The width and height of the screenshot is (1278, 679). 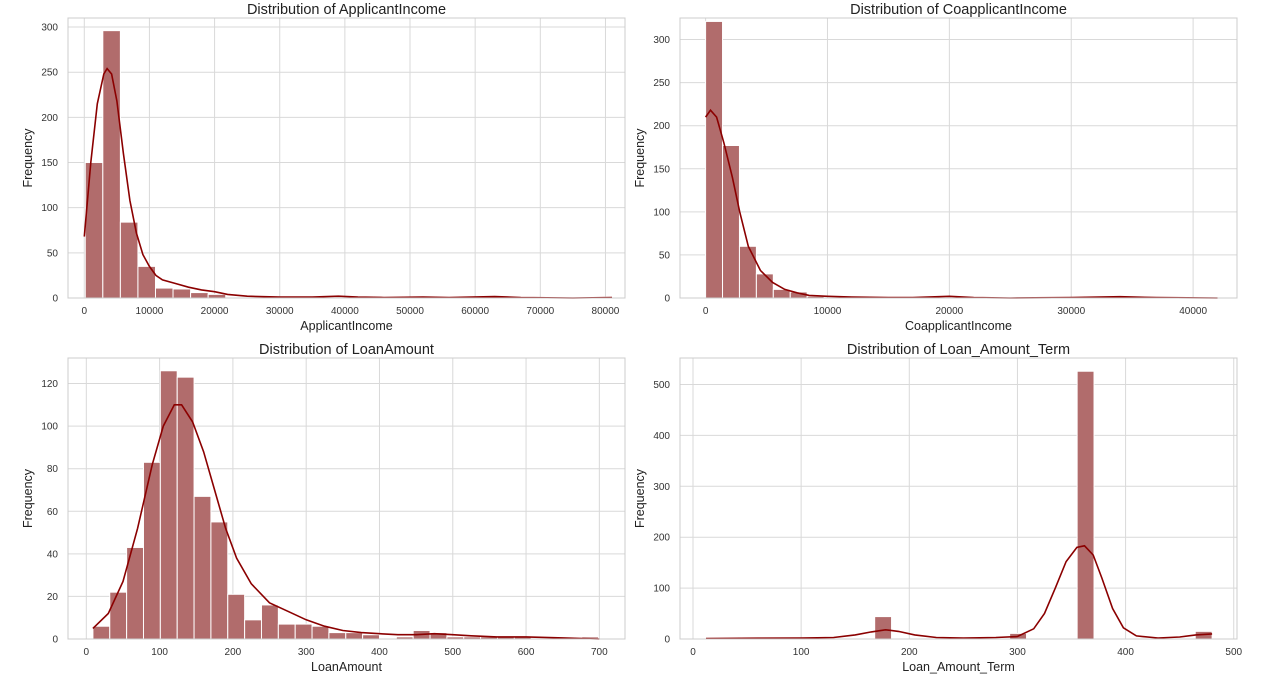 I want to click on x-tick-label: 70000, so click(x=540, y=311).